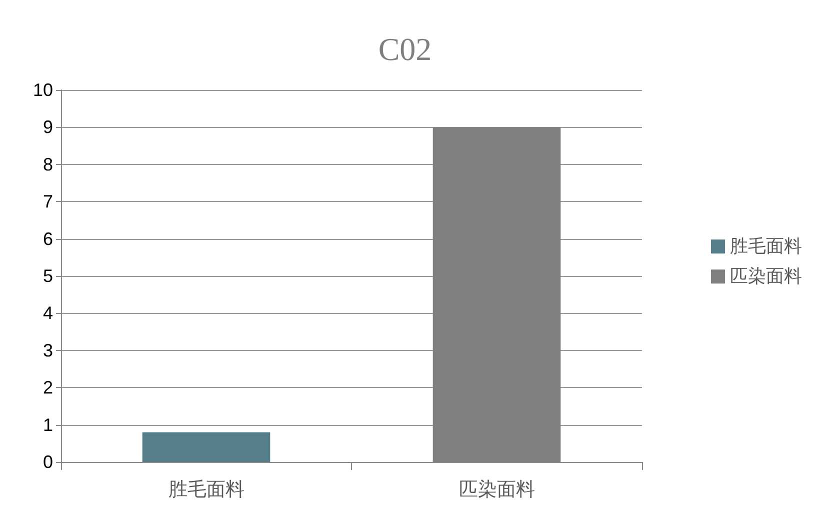  I want to click on y-tick-label: 7, so click(47, 202).